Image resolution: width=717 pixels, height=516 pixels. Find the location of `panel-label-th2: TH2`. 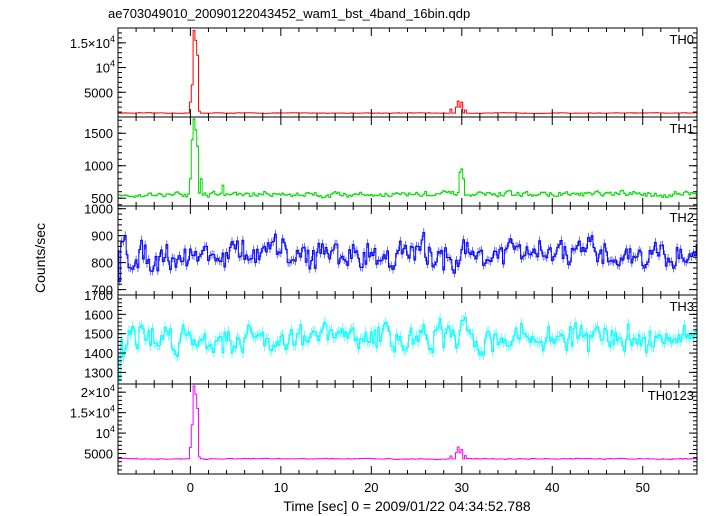

panel-label-th2: TH2 is located at coordinates (681, 217).